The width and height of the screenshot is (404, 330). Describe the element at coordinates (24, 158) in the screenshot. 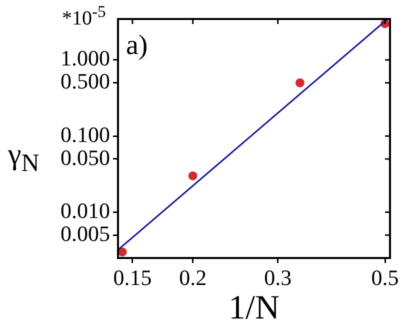

I see `y-axis-title: γ$_{N}$` at that location.